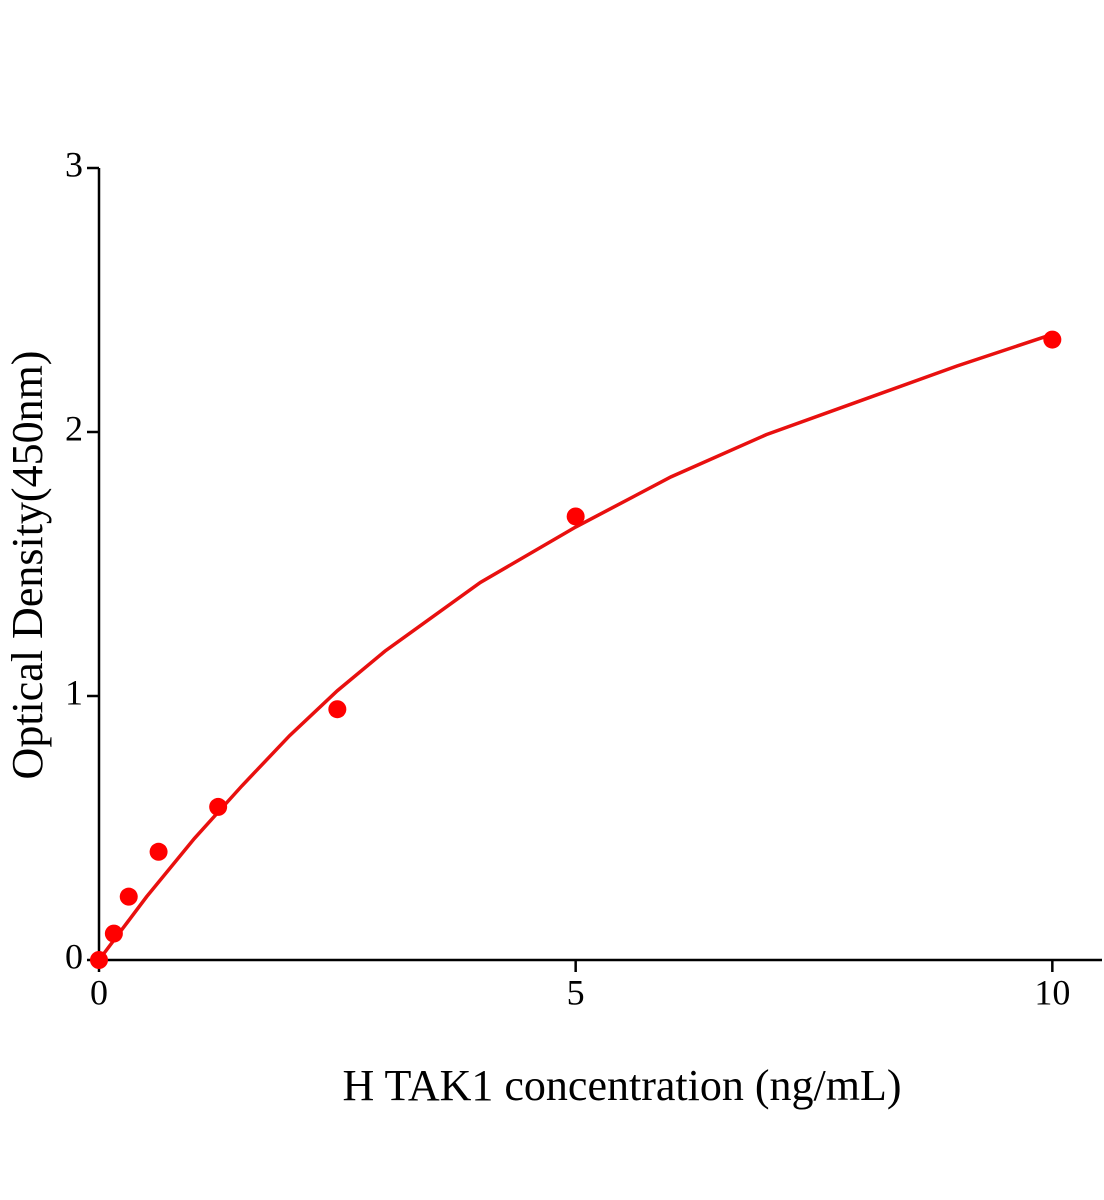 The image size is (1104, 1200). Describe the element at coordinates (74, 164) in the screenshot. I see `y-tick-label: 3` at that location.